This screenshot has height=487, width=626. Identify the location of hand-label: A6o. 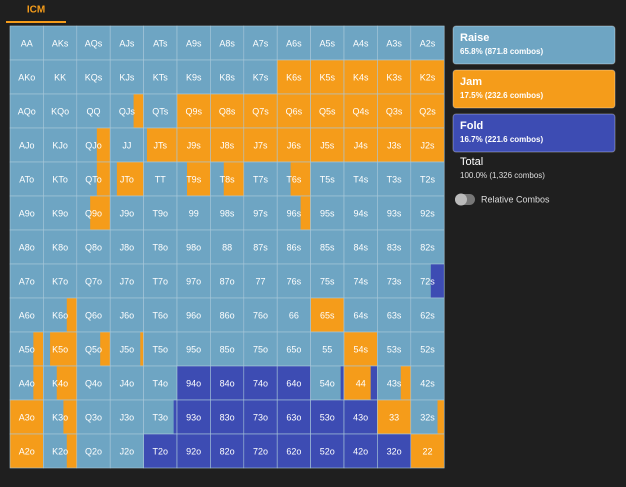
(27, 315).